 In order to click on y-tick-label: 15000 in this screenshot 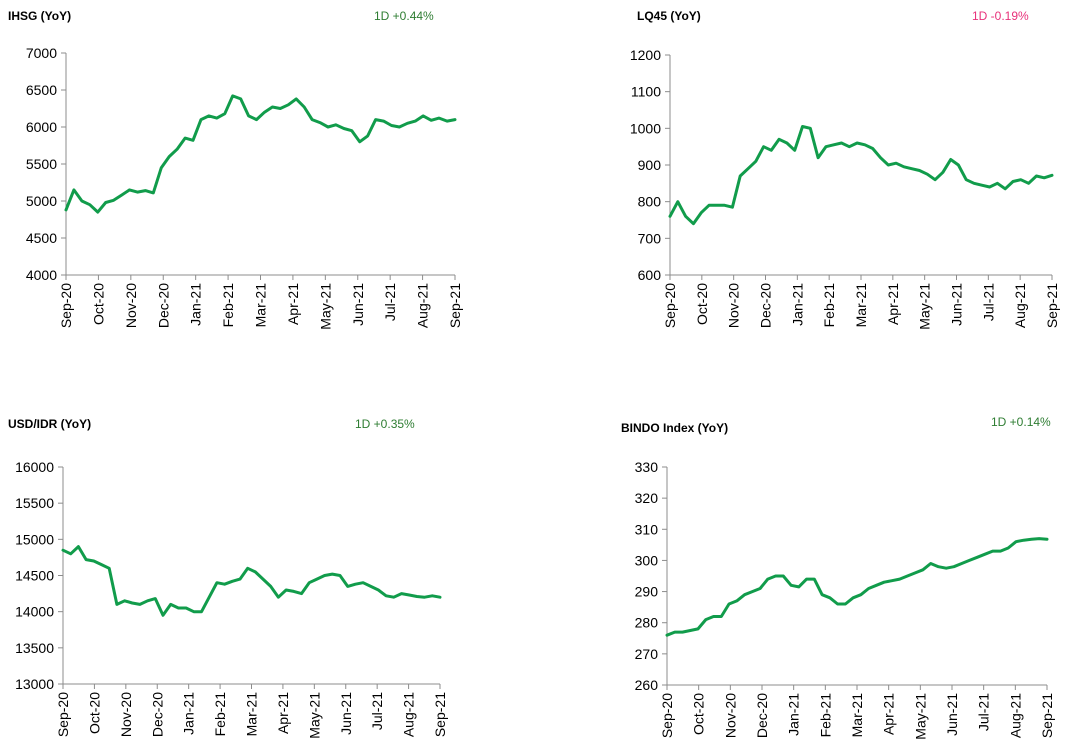, I will do `click(34, 539)`.